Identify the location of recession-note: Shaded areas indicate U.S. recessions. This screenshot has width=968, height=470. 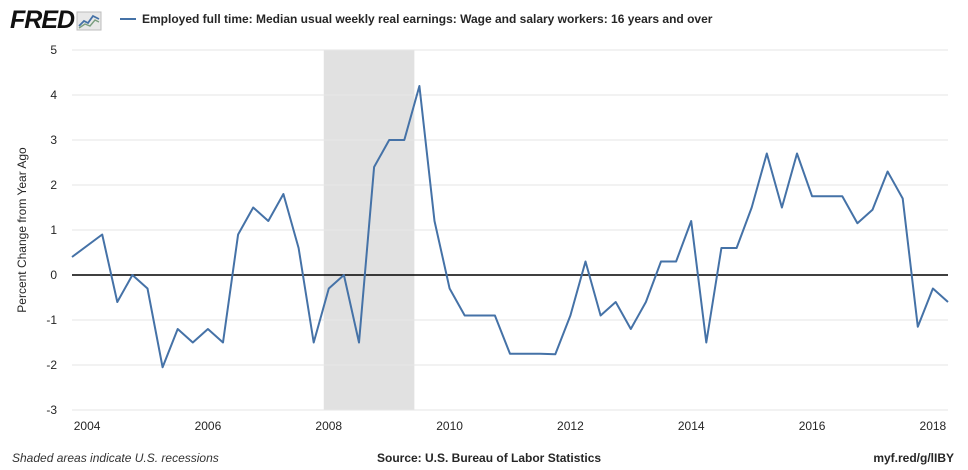
(115, 458).